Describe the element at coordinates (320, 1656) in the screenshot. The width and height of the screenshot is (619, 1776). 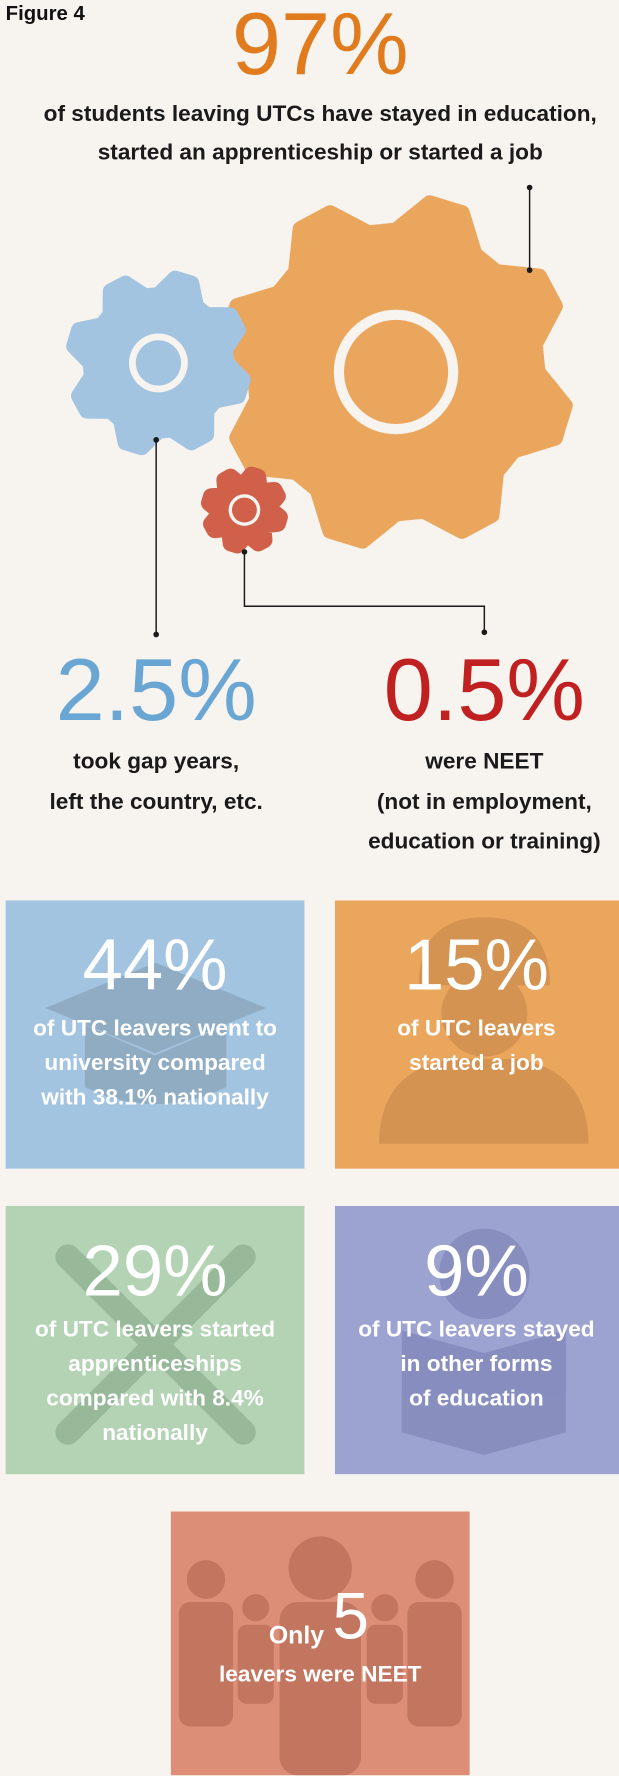
I see `icon-people` at that location.